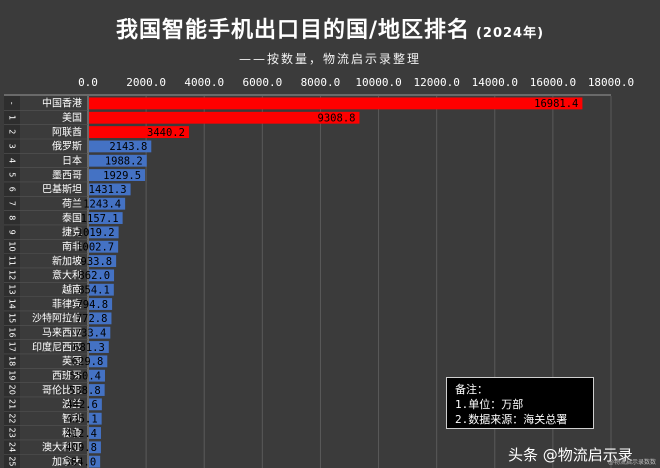 Image resolution: width=660 pixels, height=468 pixels. What do you see at coordinates (329, 59) in the screenshot?
I see `chart-subtitle: ——按数量，物流启示录整理` at bounding box center [329, 59].